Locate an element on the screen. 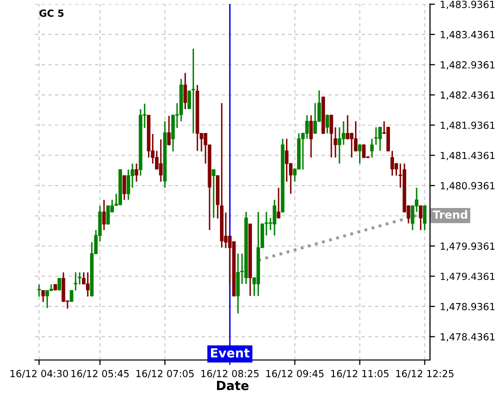 The height and width of the screenshot is (400, 500). x-tick-label: 16/12 11:05 is located at coordinates (359, 374).